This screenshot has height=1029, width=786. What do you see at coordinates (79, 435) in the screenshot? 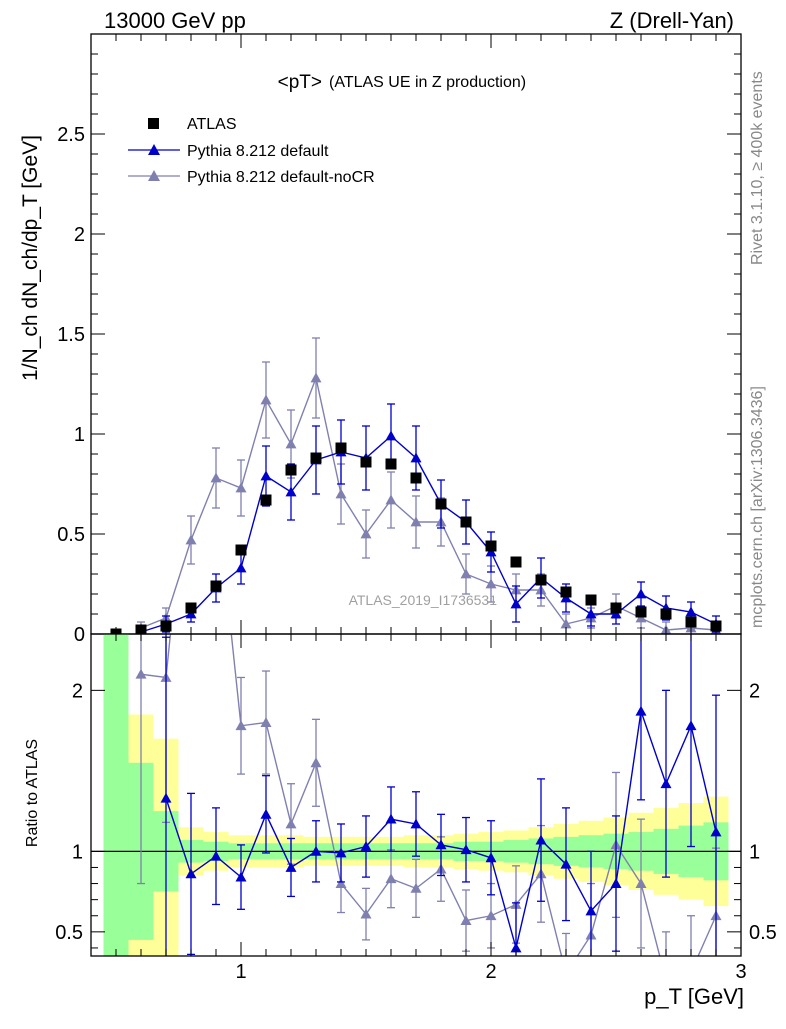
I see `y-tick-label: 1` at bounding box center [79, 435].